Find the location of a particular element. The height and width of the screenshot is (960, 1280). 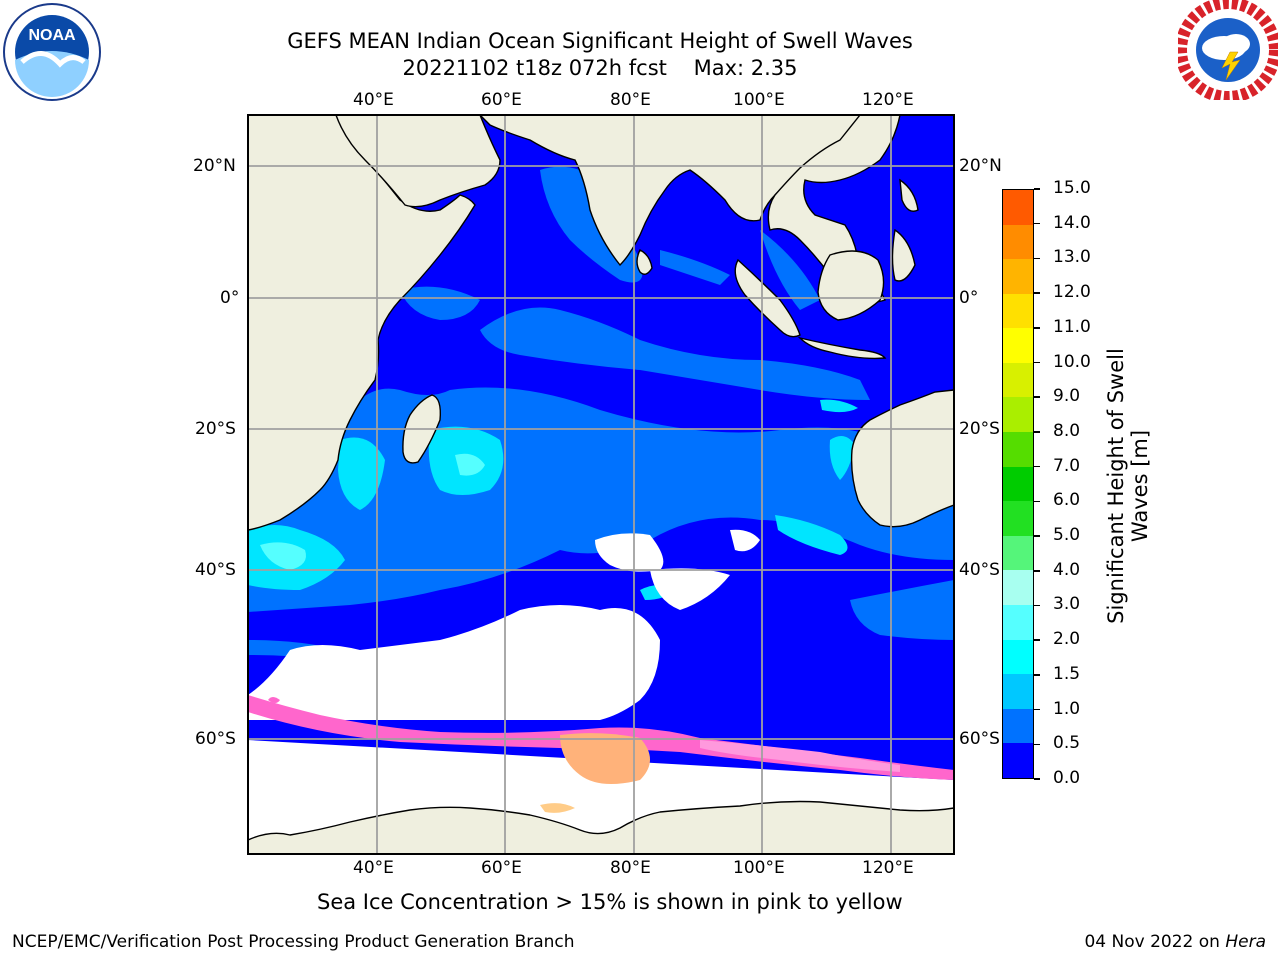

colorbar-title-line1: Significant Height of Swell is located at coordinates (1116, 486).